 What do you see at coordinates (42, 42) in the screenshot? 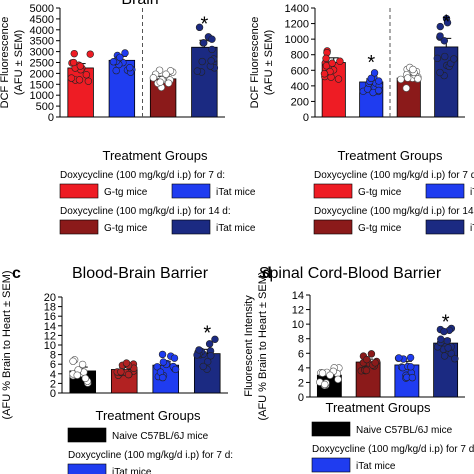
I see `y-tick-label: 3500` at bounding box center [42, 42].